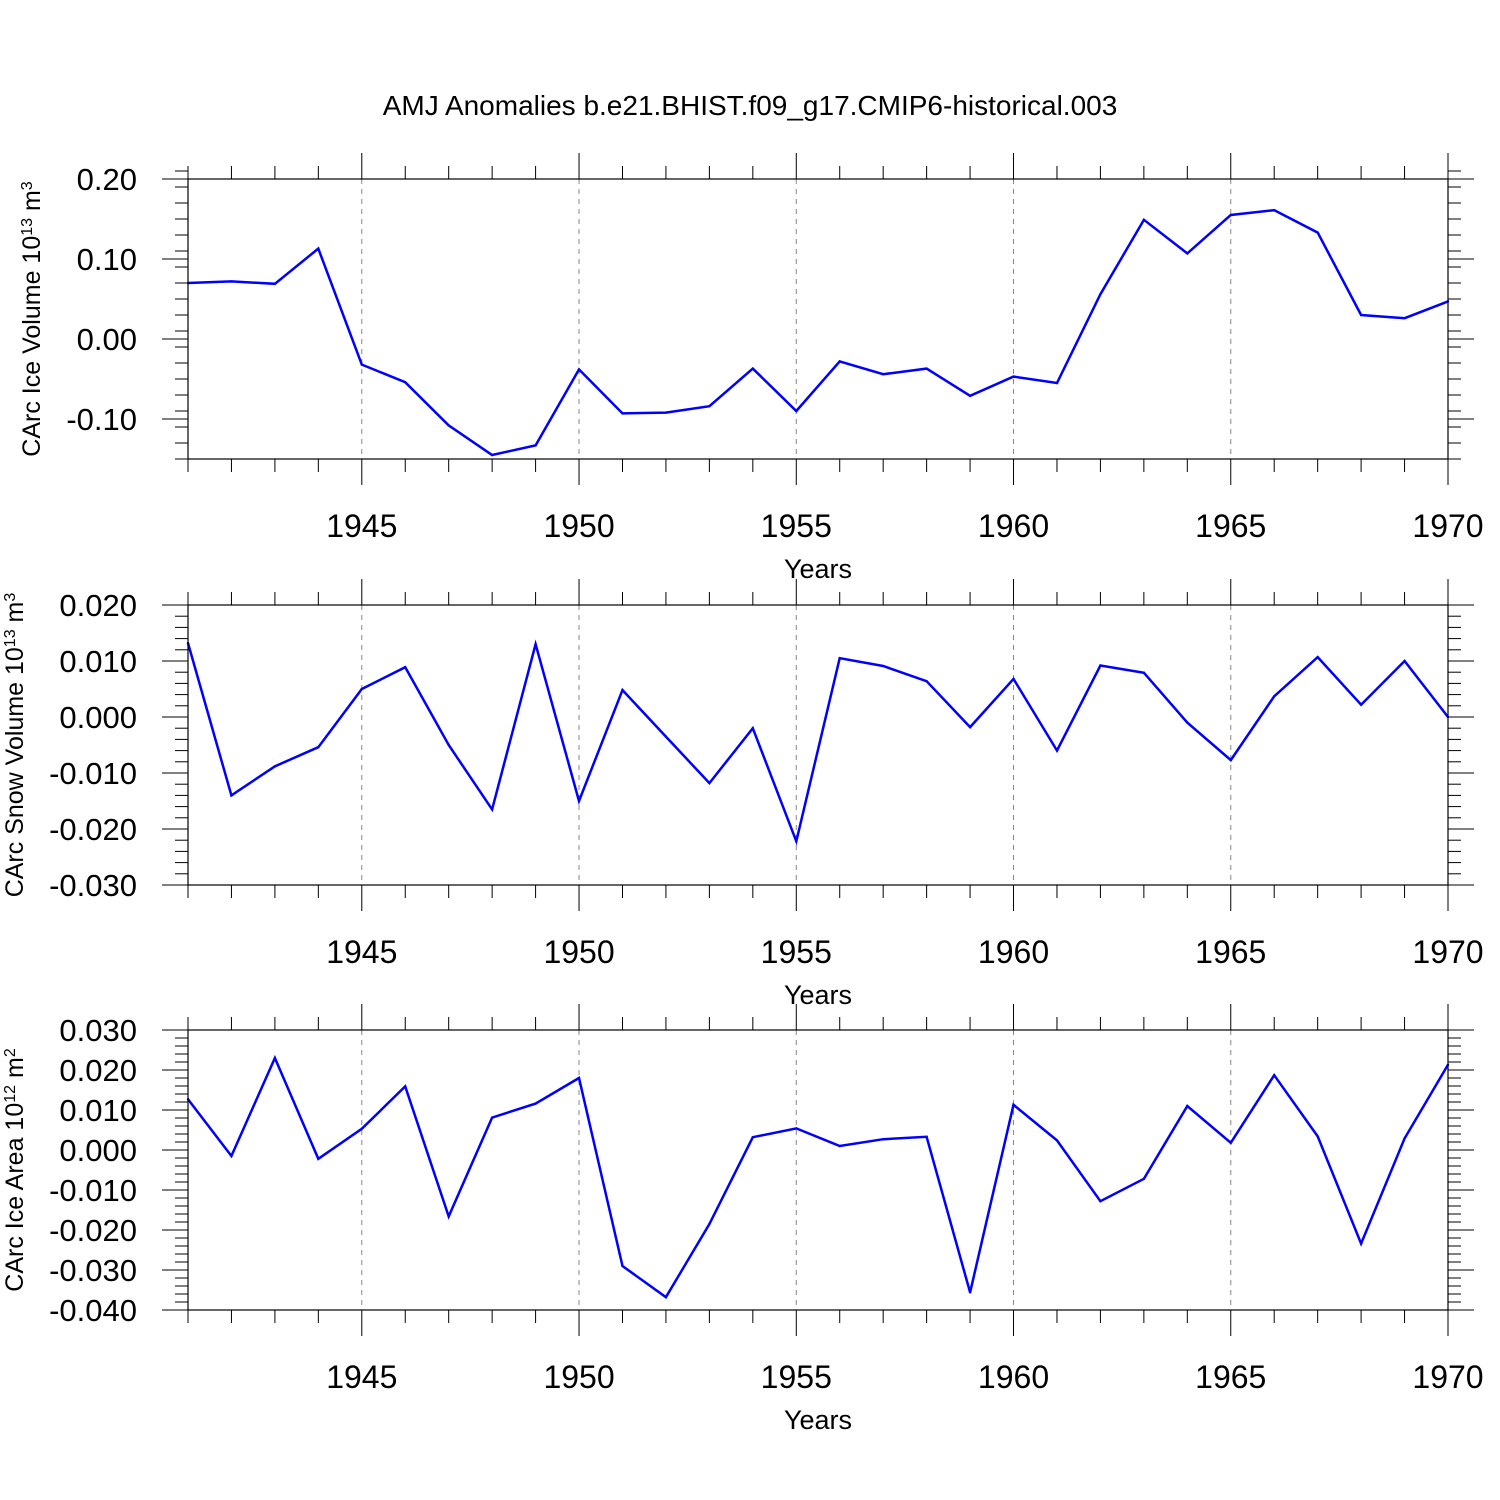 The image size is (1500, 1500). I want to click on y-tick-label: 0.020, so click(98, 1070).